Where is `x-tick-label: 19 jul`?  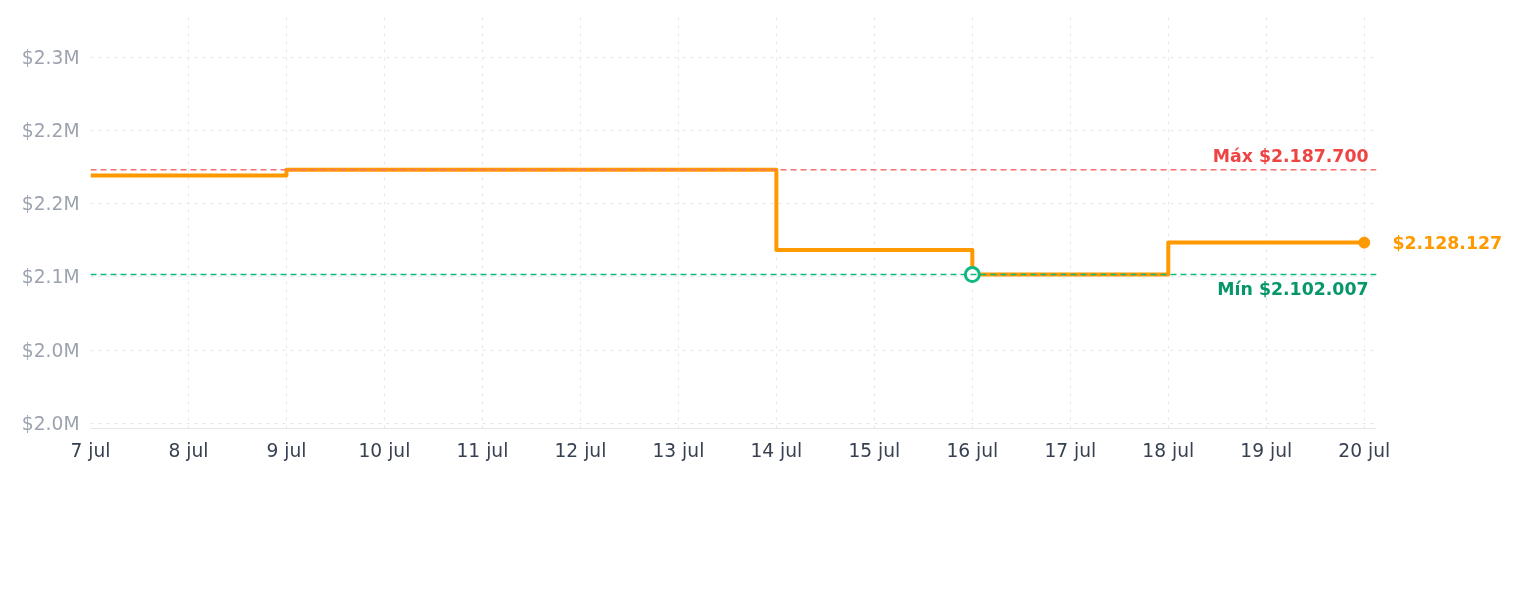
x-tick-label: 19 jul is located at coordinates (1266, 450).